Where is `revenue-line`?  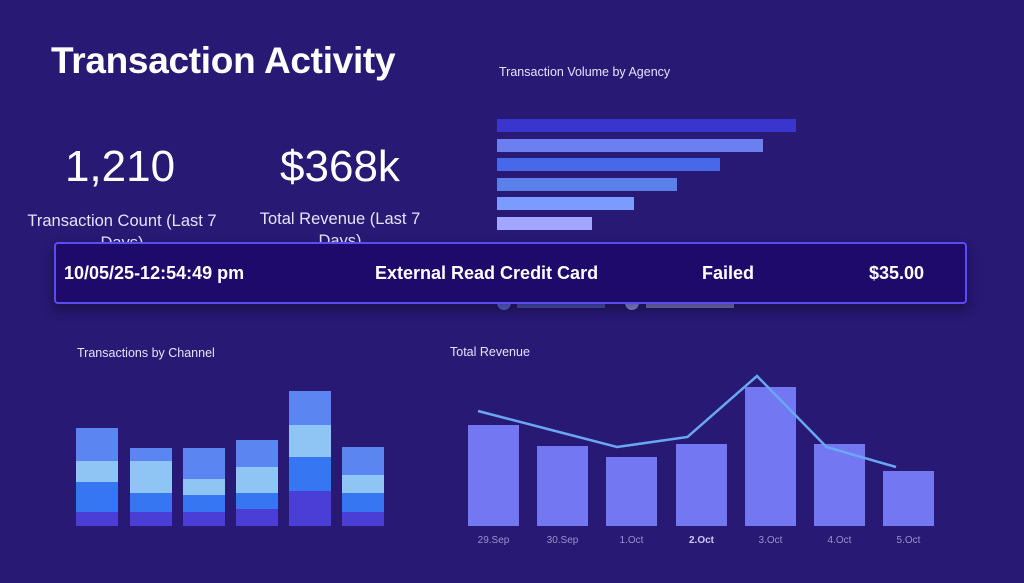
revenue-line is located at coordinates (687, 421).